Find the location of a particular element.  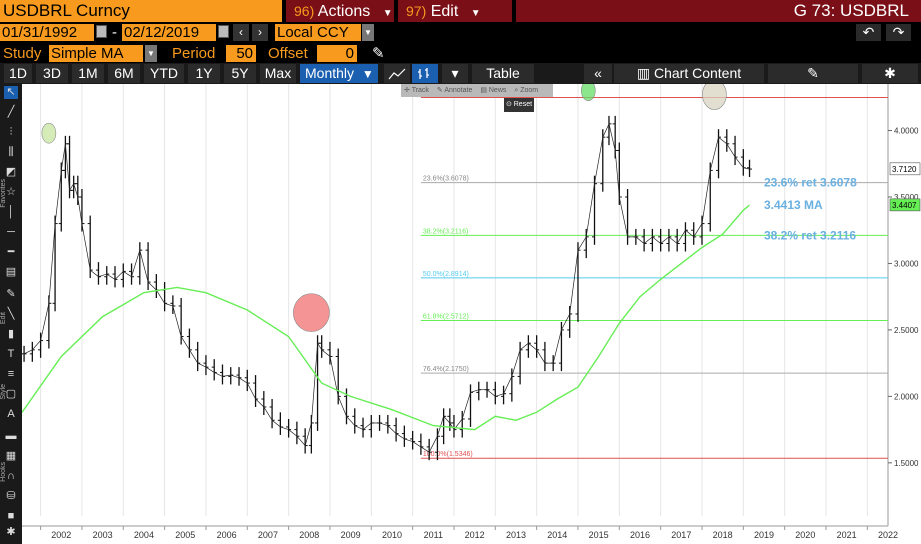

pencil-icon: ✎ is located at coordinates (378, 53).